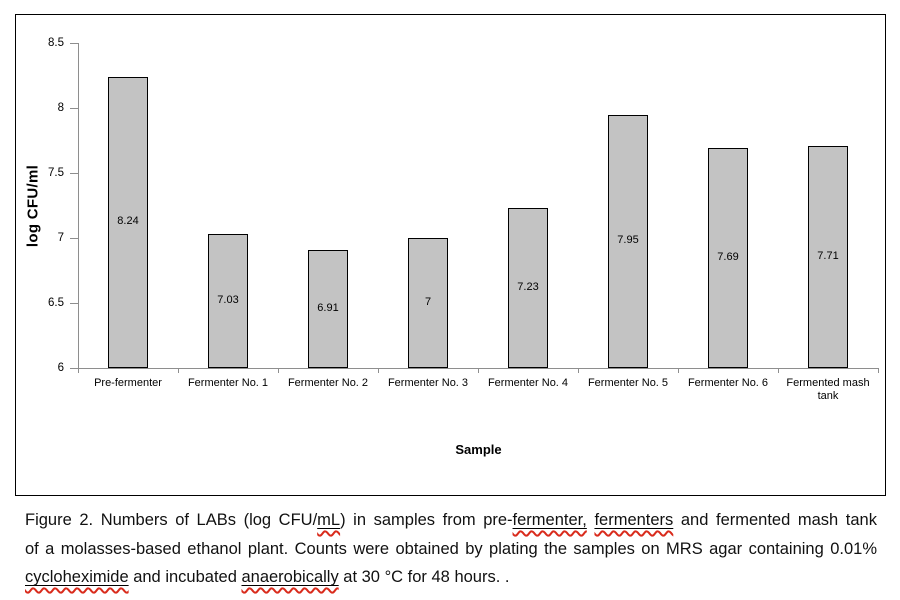 This screenshot has width=900, height=600. Describe the element at coordinates (424, 577) in the screenshot. I see `caption-text: at 30 °C for 48 hours. .` at that location.